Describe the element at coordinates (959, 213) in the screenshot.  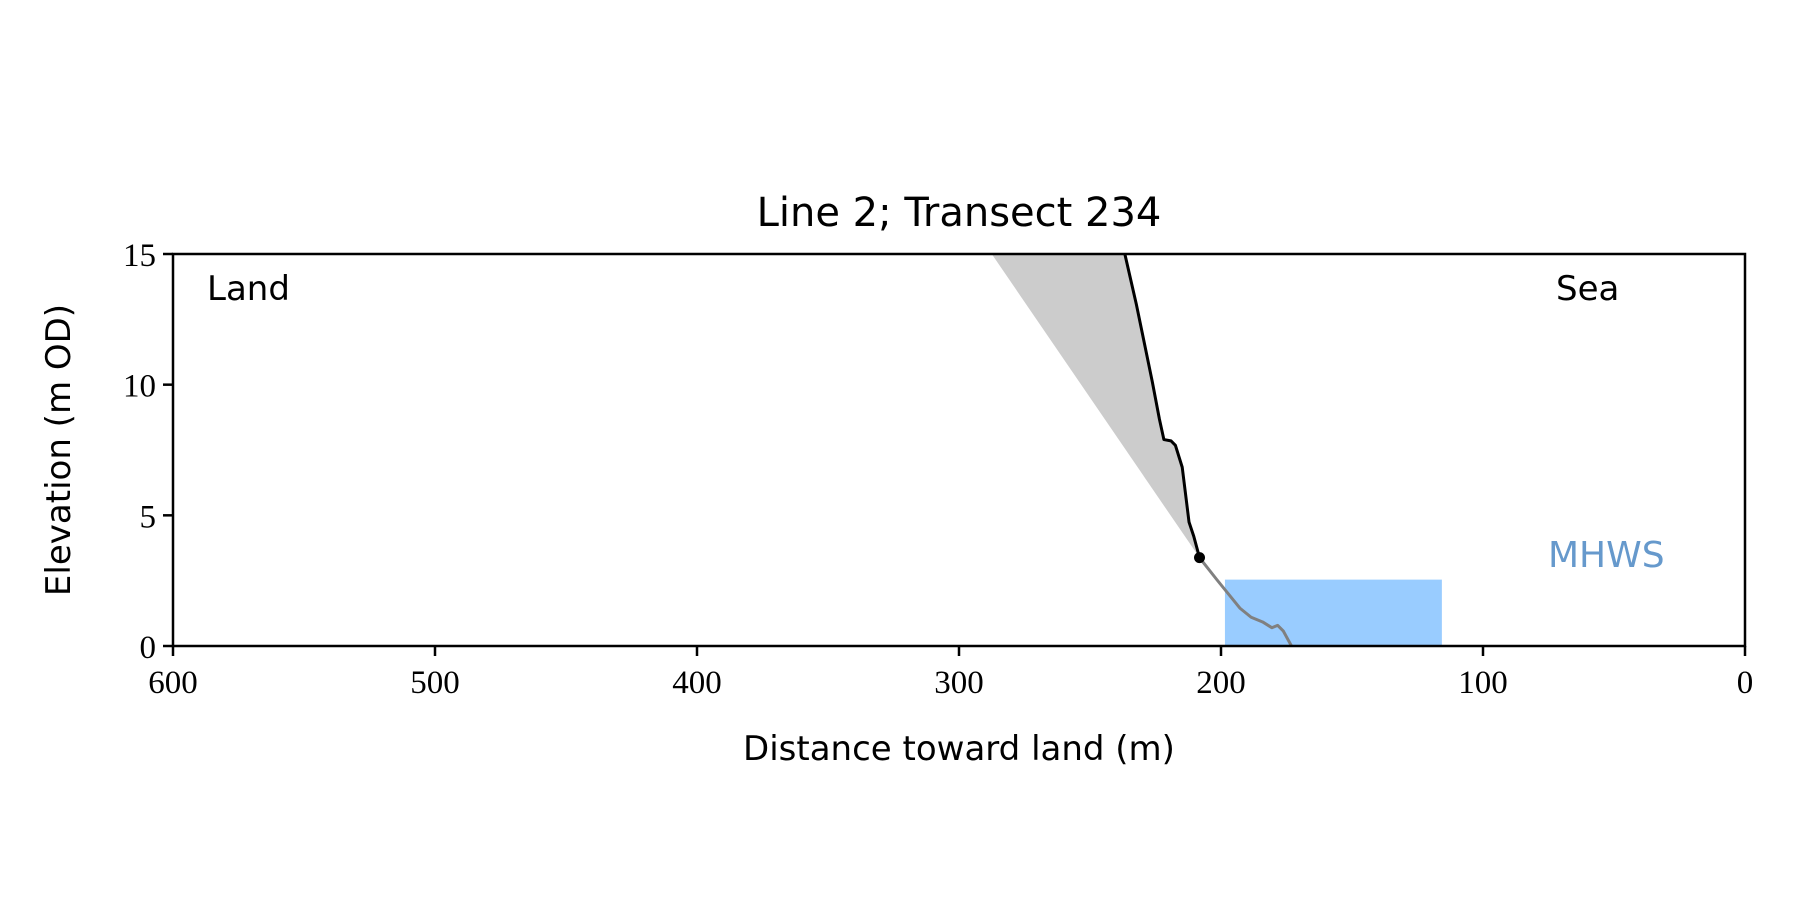
I see `chart-title: Line 2; Transect 234` at that location.